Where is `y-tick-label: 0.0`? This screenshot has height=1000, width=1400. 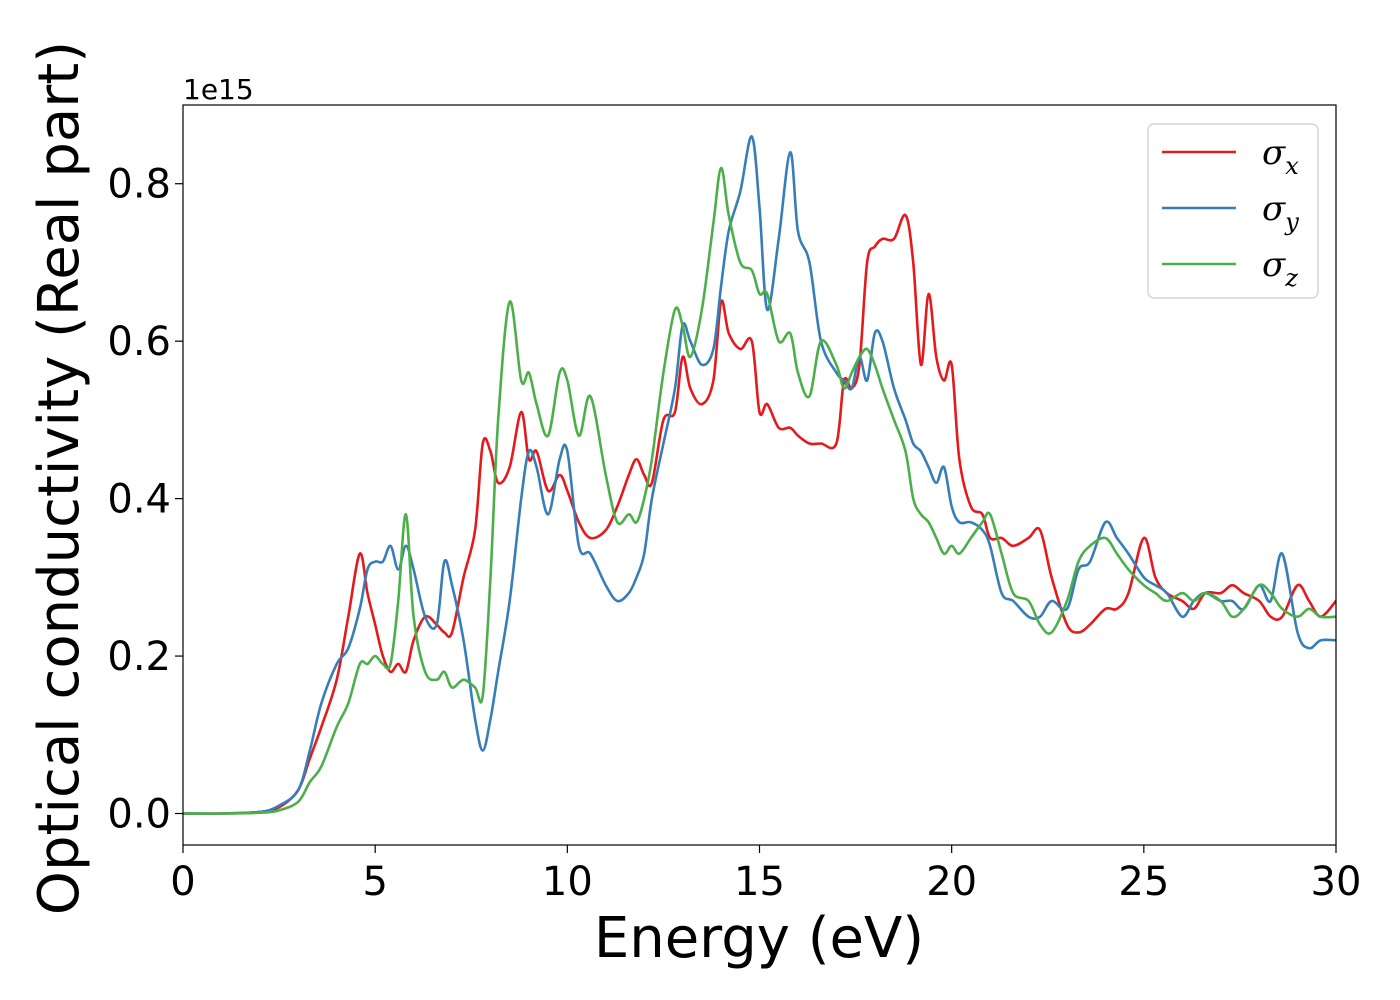 y-tick-label: 0.0 is located at coordinates (139, 815).